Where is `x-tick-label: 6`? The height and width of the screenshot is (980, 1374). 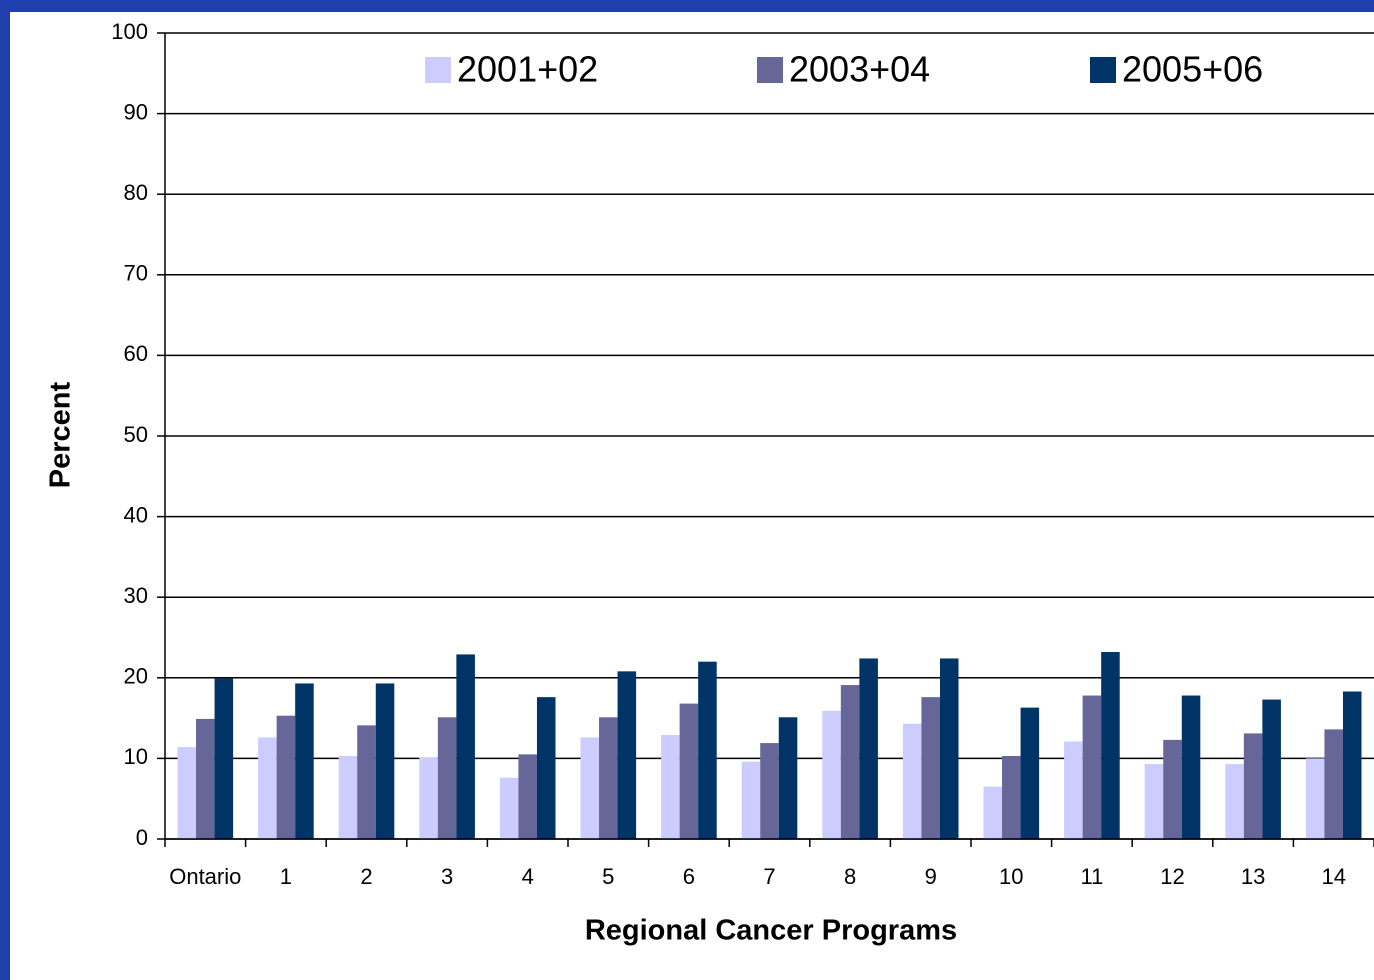 x-tick-label: 6 is located at coordinates (689, 876).